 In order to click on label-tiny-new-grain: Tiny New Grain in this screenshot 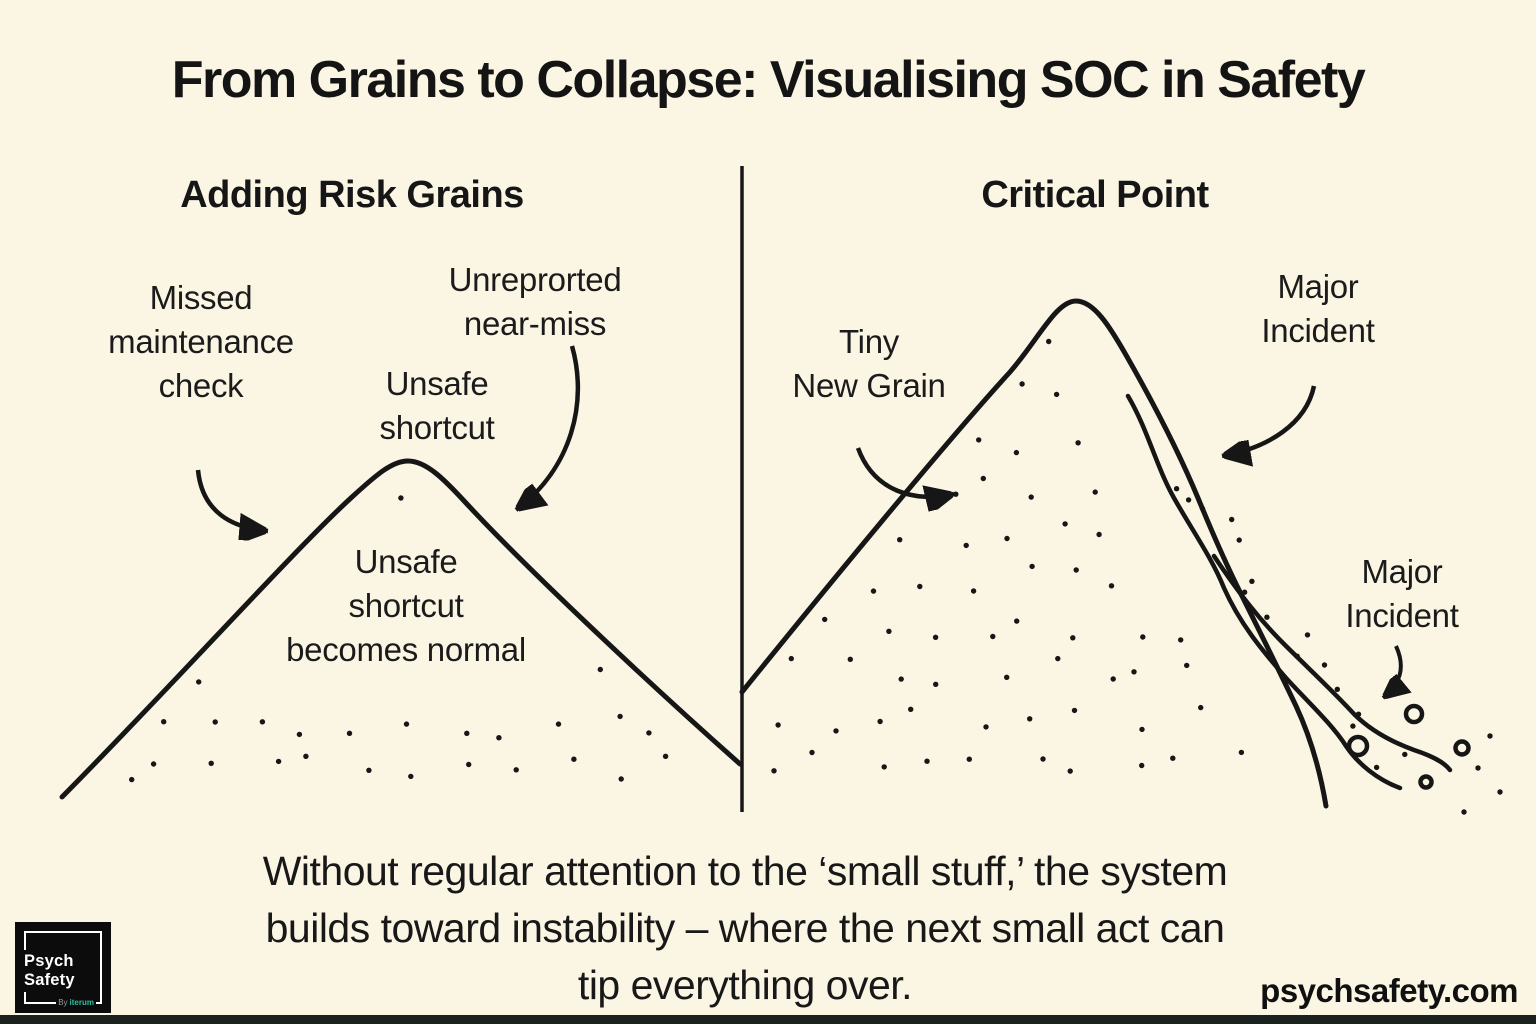, I will do `click(869, 364)`.